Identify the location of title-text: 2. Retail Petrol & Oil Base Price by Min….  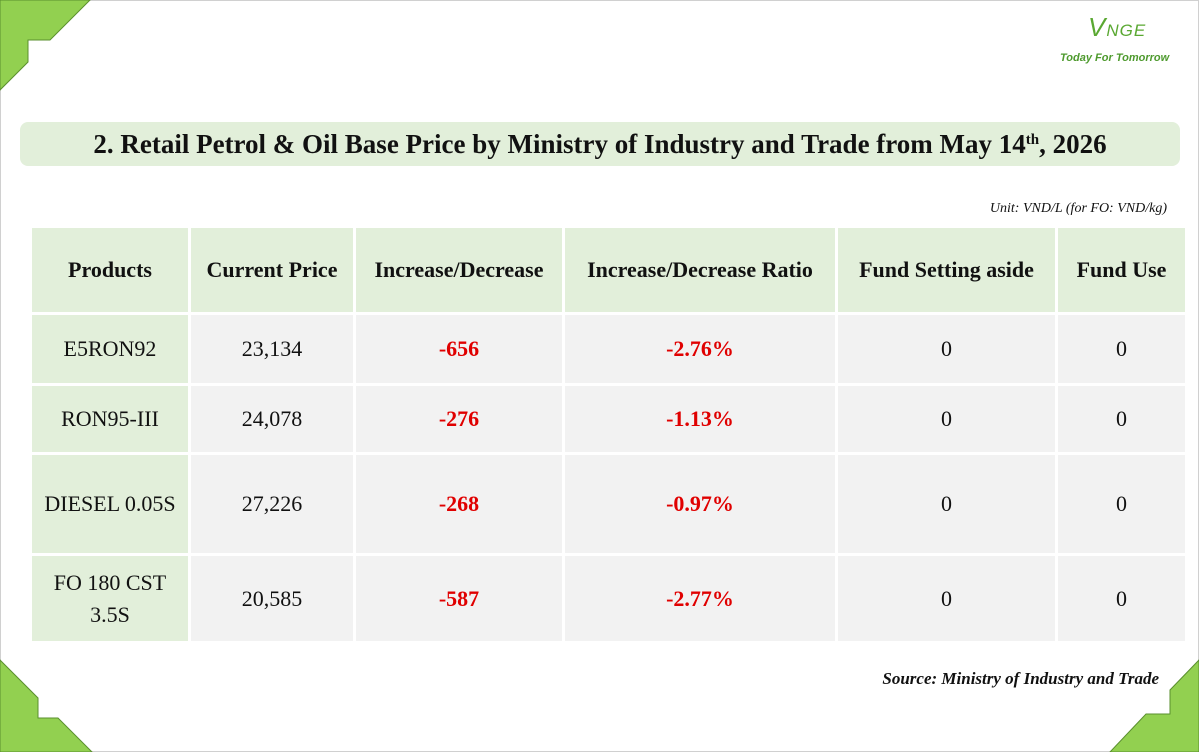
(559, 143).